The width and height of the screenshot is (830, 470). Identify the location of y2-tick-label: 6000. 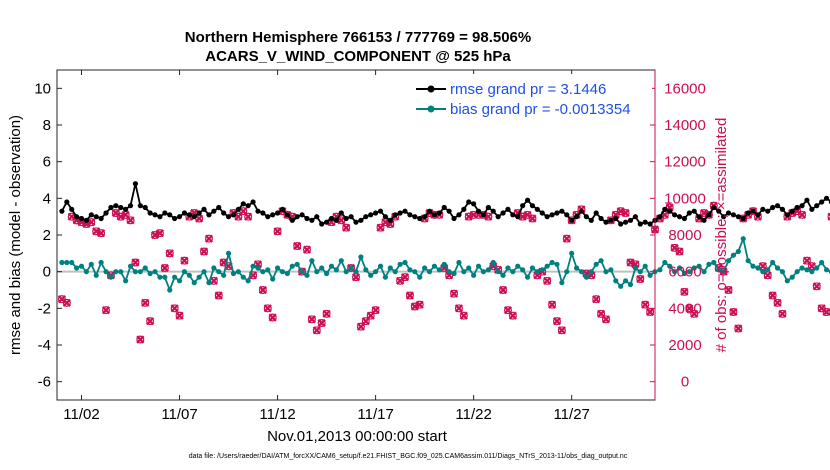
(684, 272).